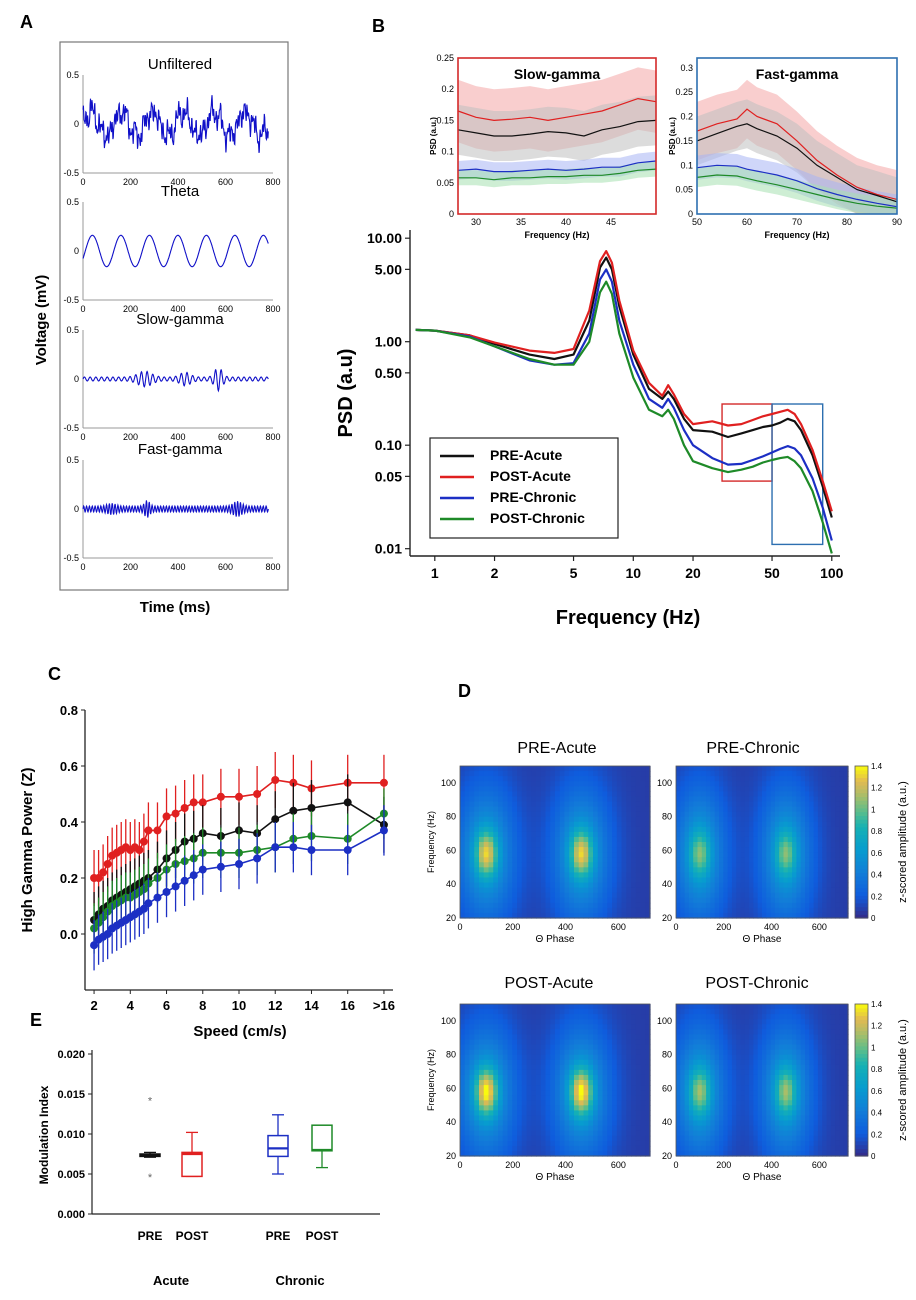 This screenshot has width=916, height=1300. I want to click on colorbar-segment, so click(861, 908).